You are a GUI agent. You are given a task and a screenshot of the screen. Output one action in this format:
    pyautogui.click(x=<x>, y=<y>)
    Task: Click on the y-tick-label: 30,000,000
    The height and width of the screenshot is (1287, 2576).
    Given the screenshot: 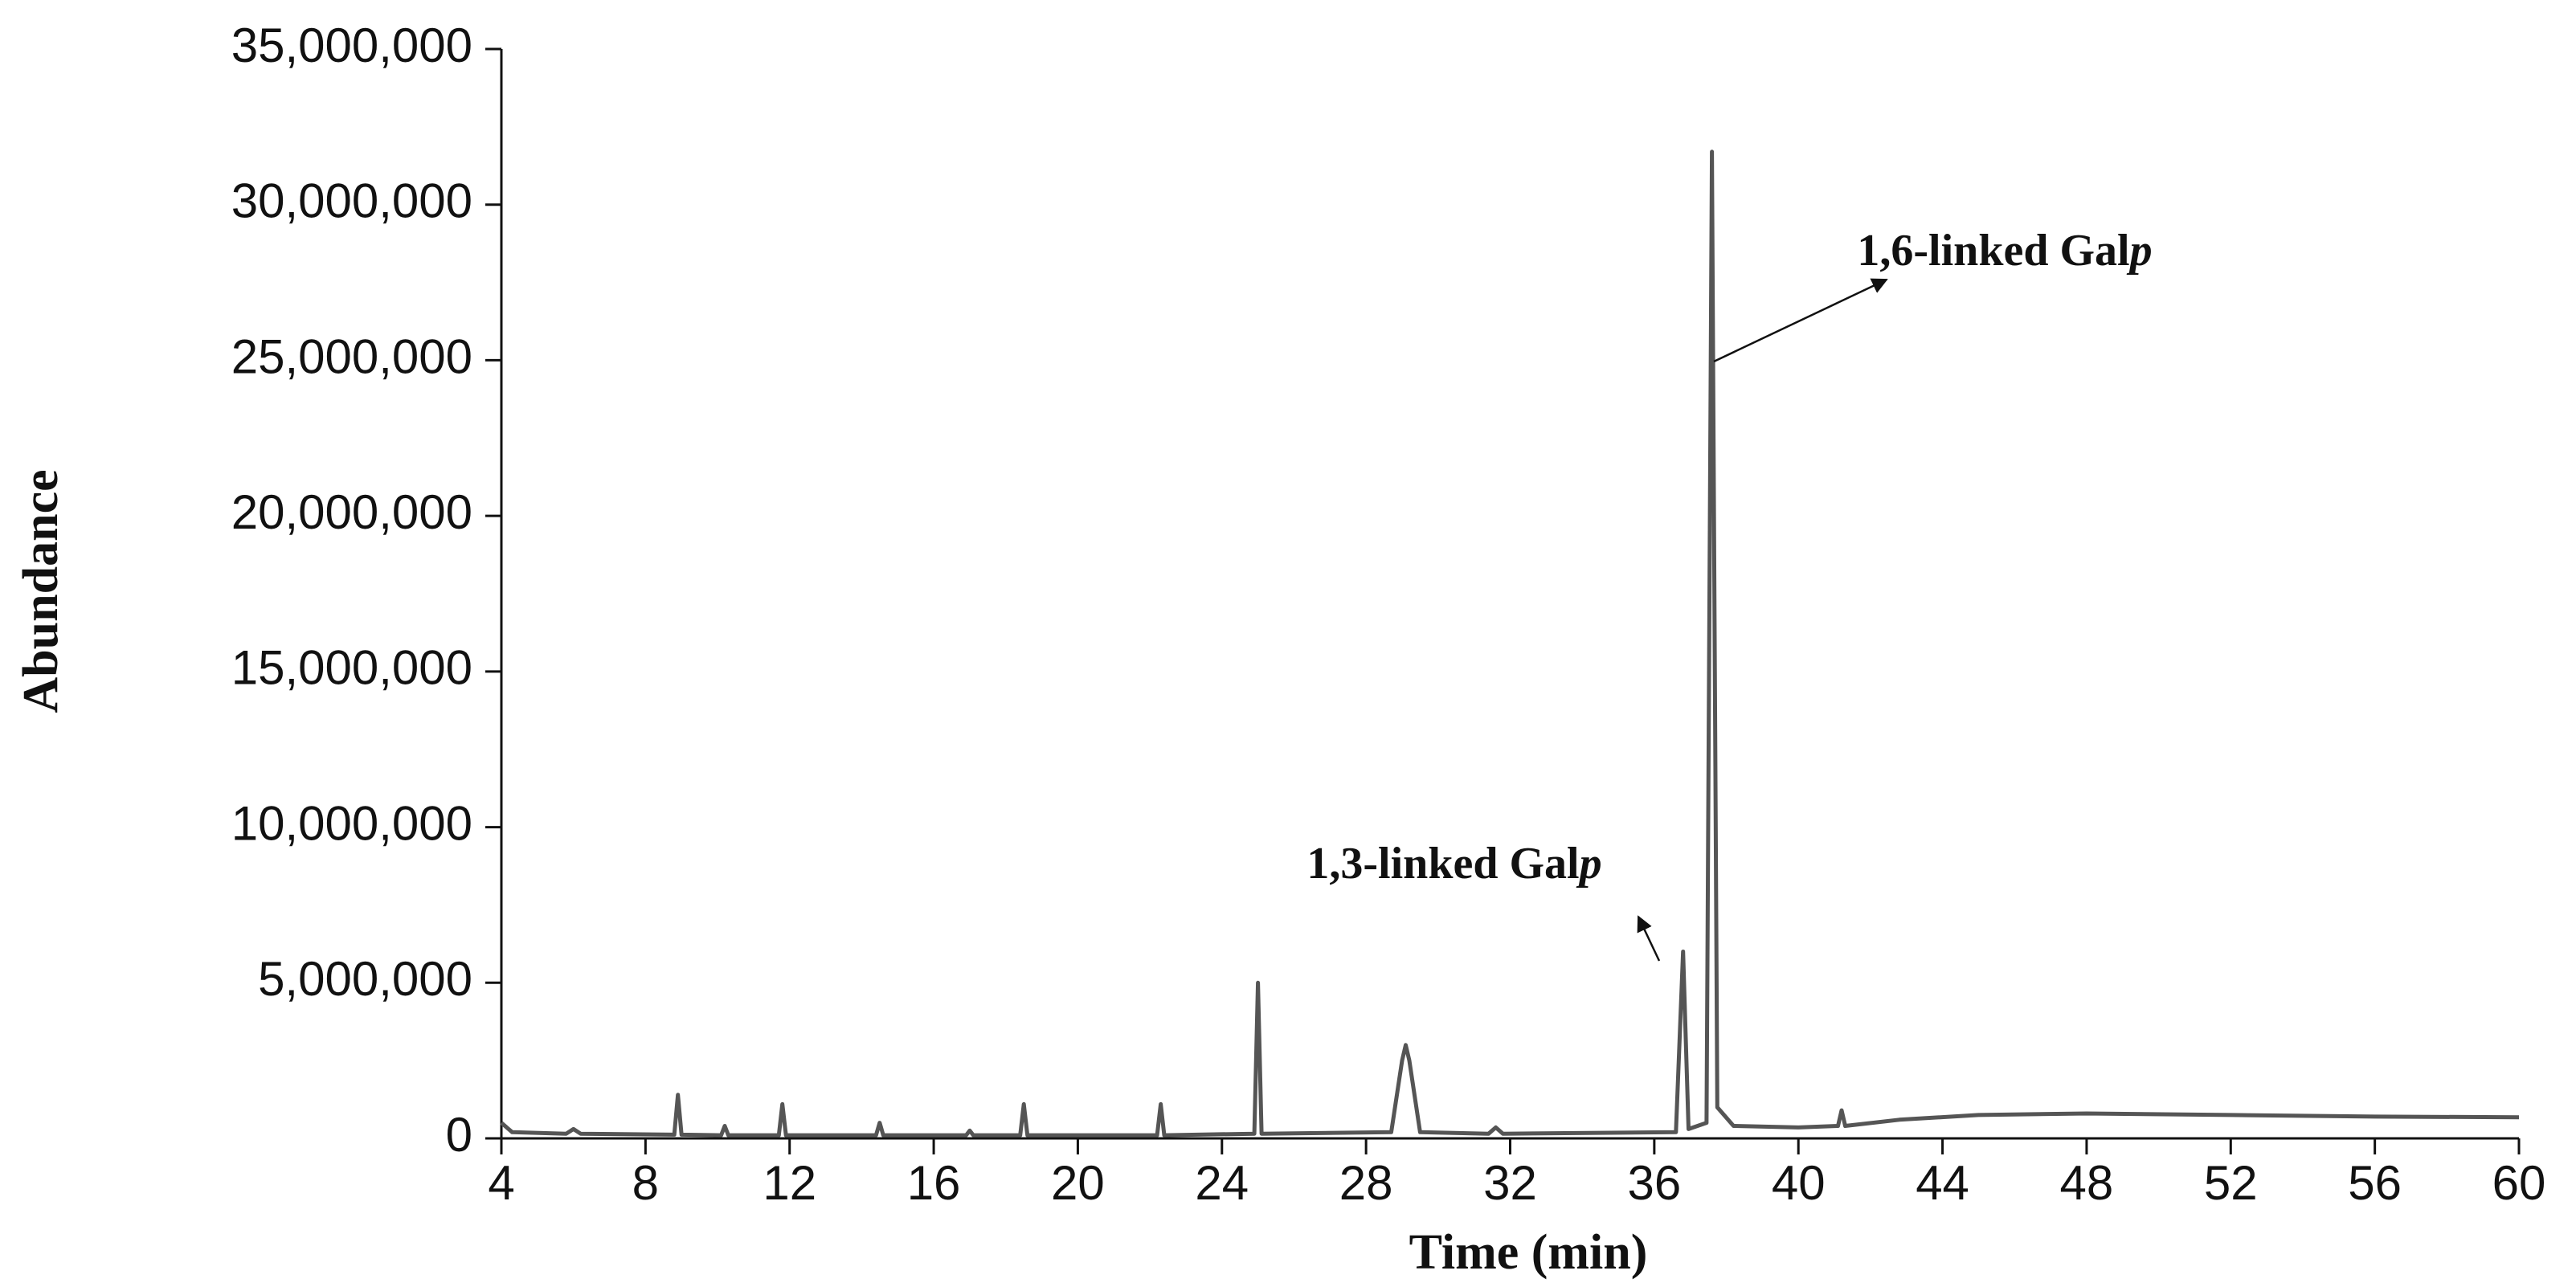 What is the action you would take?
    pyautogui.click(x=351, y=201)
    